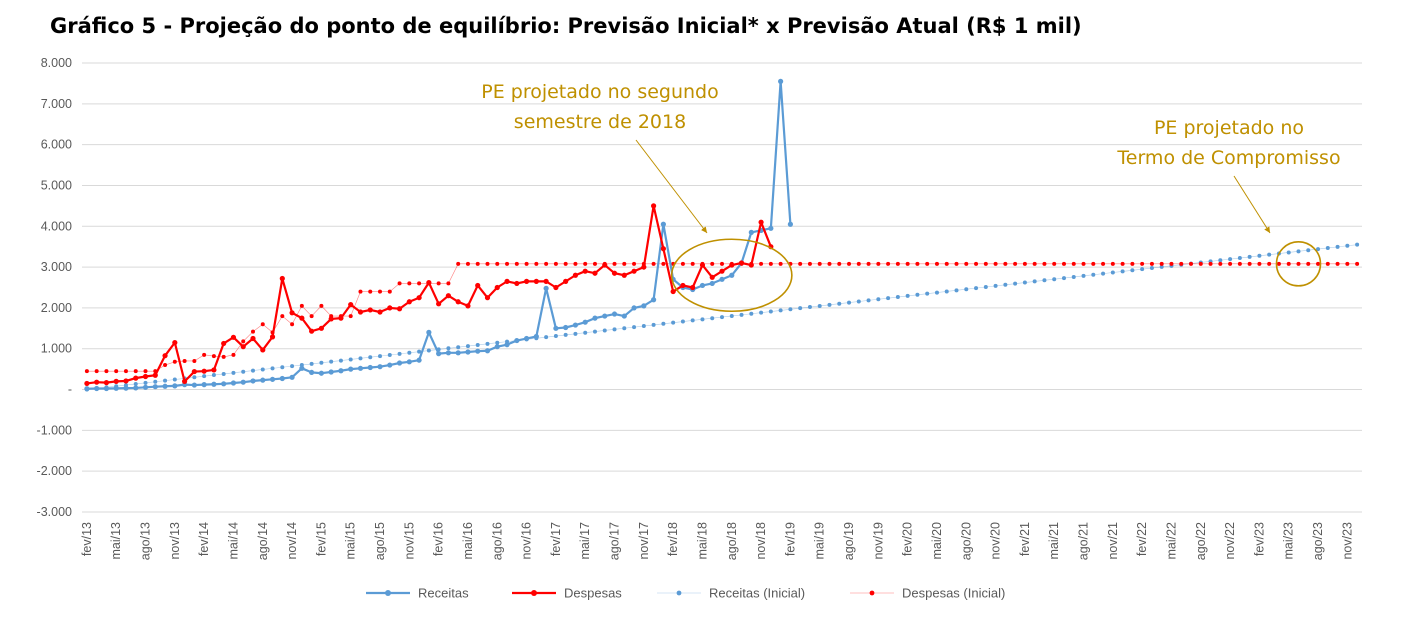  I want to click on y-tick-label: 2.000, so click(56, 308).